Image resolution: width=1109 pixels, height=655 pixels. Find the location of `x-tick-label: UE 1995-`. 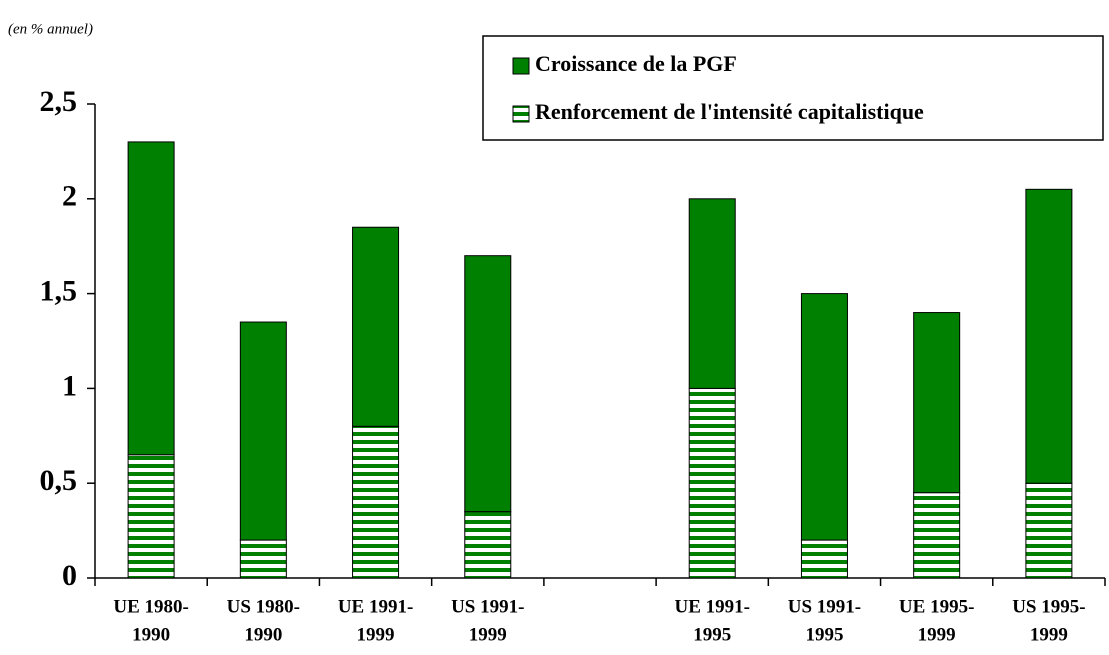

x-tick-label: UE 1995- is located at coordinates (936, 606).